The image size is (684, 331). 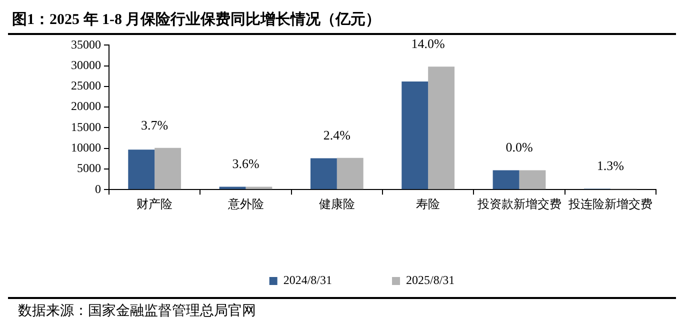 I want to click on y-tick-label: 25000, so click(x=86, y=85).